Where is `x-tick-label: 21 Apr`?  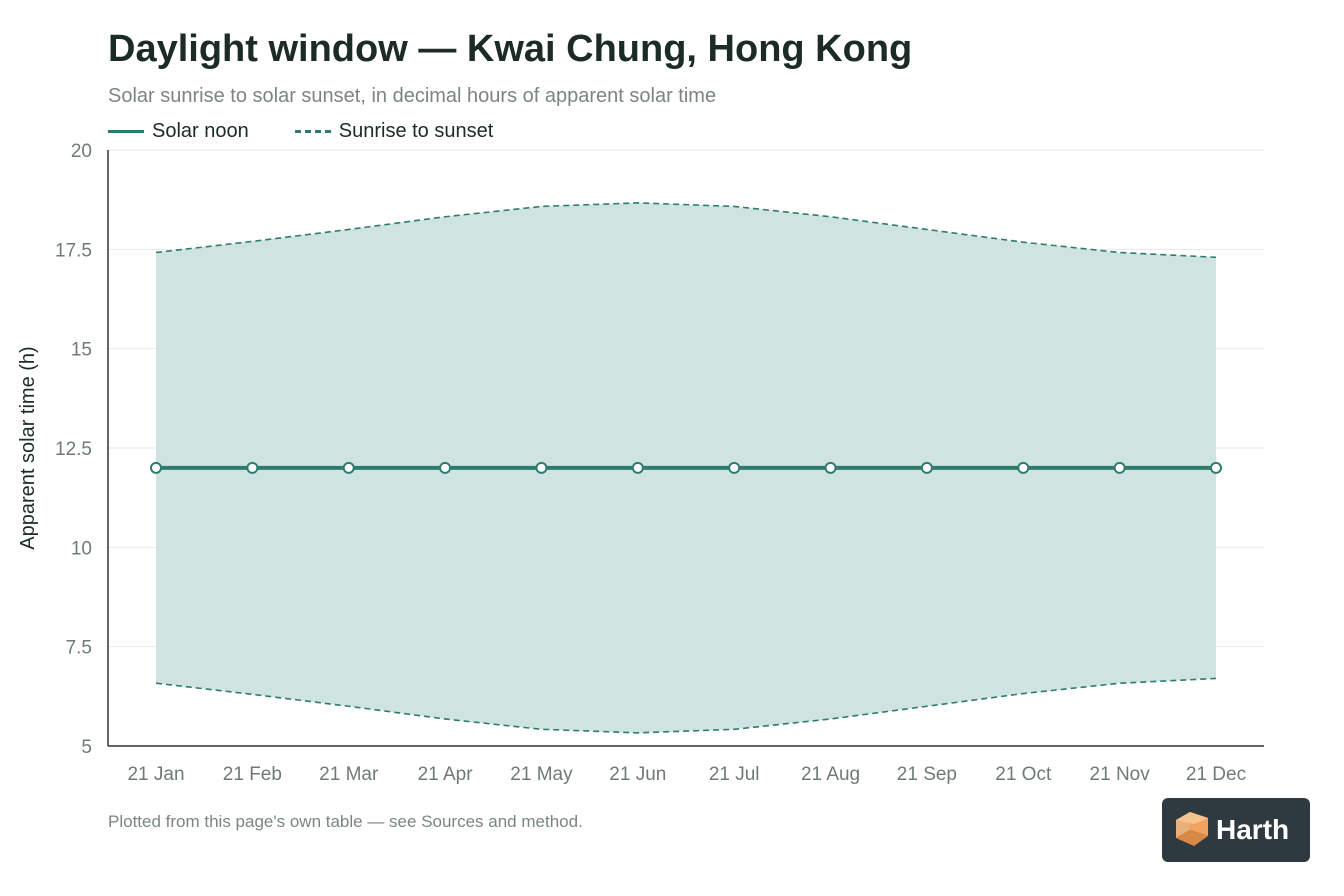
x-tick-label: 21 Apr is located at coordinates (446, 774).